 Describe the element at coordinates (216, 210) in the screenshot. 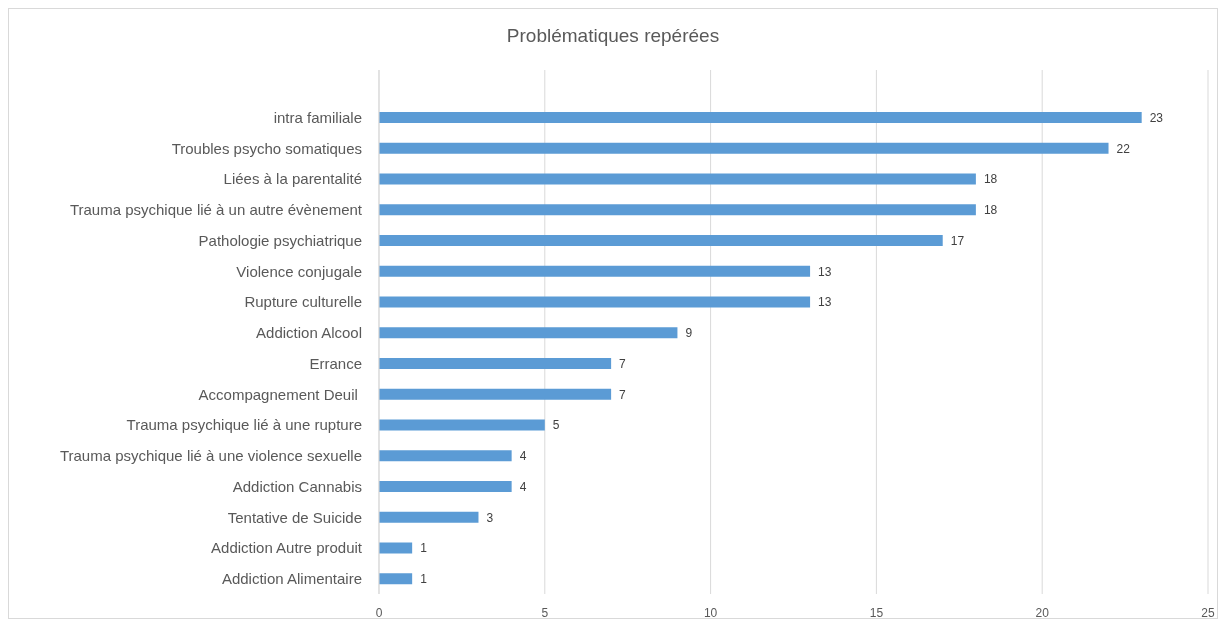

I see `y-tick-label: Trauma psychique lié à un autre évènement` at that location.